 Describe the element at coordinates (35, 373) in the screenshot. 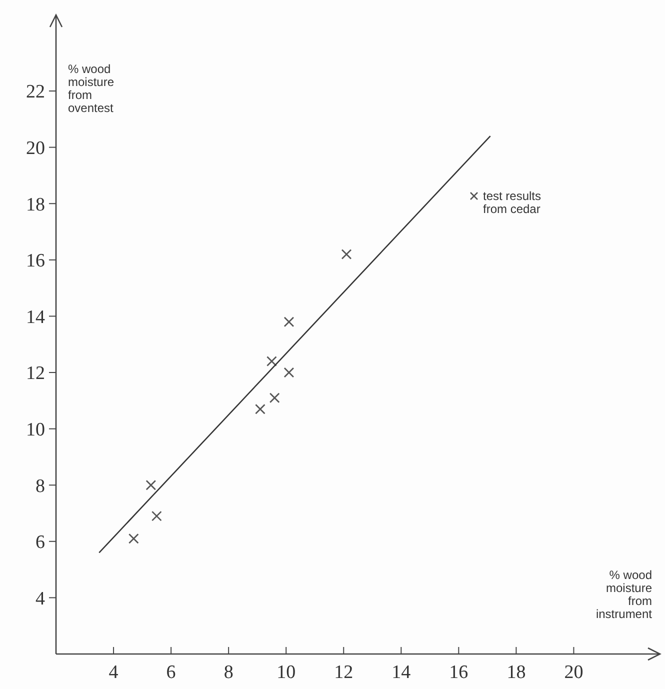

I see `y-tick-label: 12` at that location.